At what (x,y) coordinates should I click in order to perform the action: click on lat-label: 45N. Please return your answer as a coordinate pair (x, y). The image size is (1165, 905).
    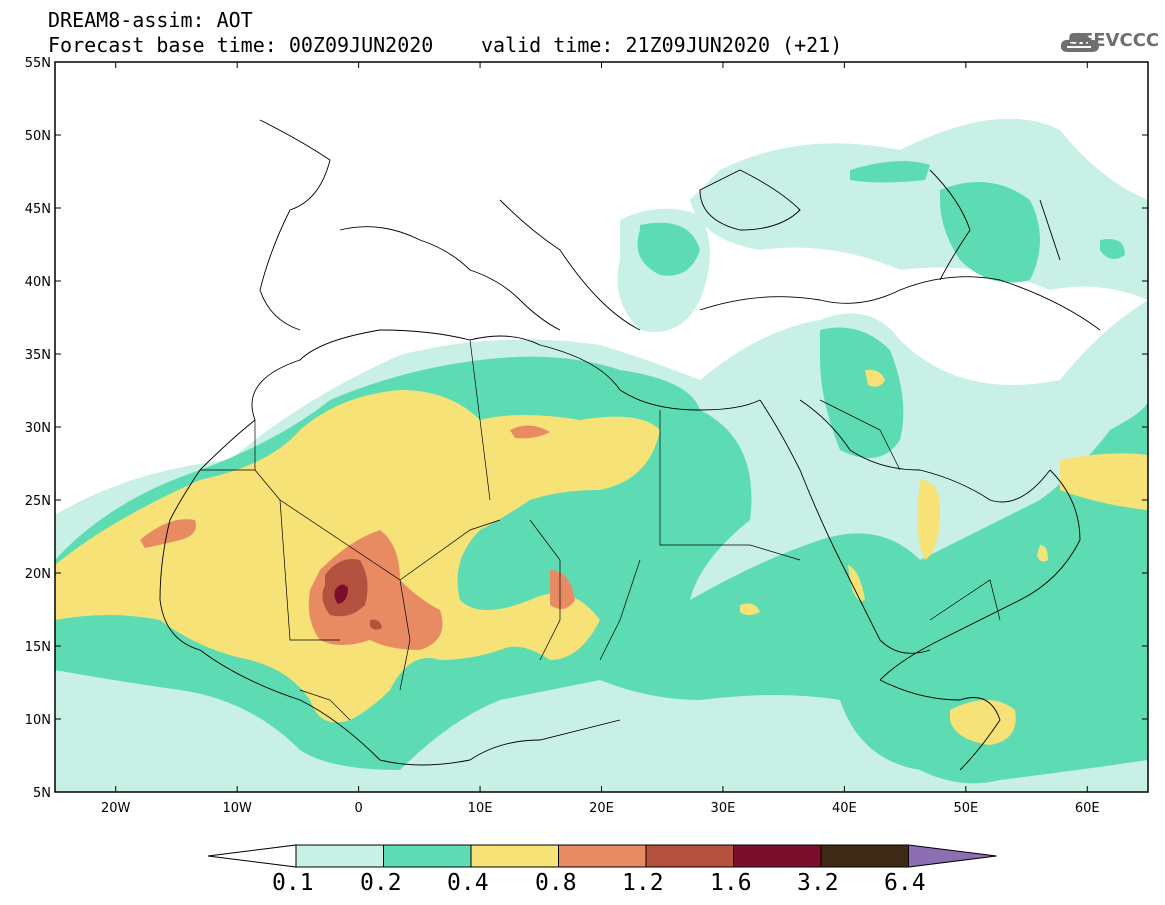
    Looking at the image, I should click on (38, 209).